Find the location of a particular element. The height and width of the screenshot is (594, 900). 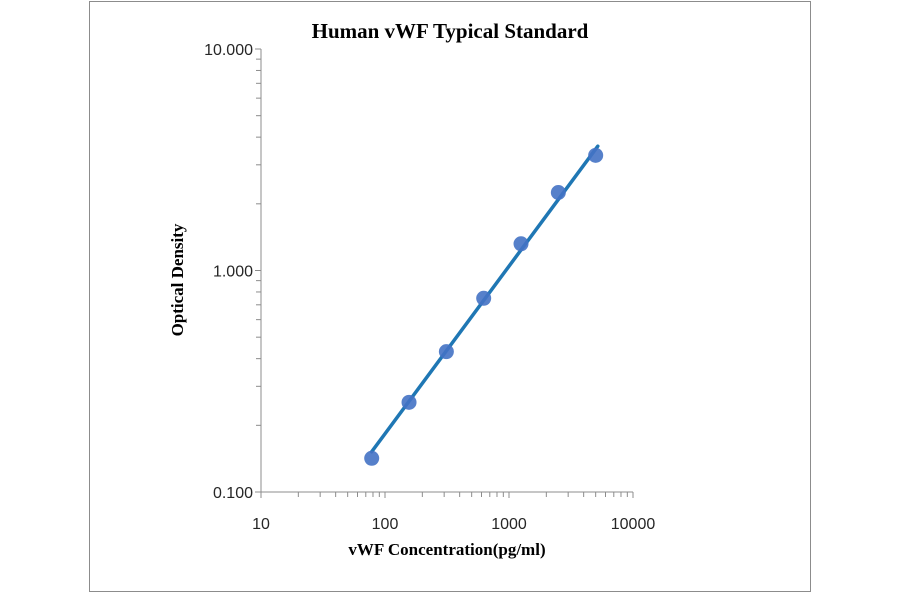

x-tick-label: 10000 is located at coordinates (633, 524).